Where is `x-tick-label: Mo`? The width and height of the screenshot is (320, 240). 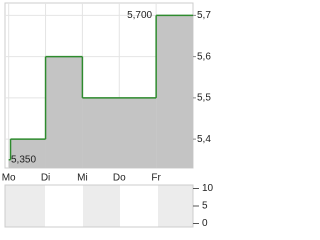
x-tick-label: Mo is located at coordinates (9, 178).